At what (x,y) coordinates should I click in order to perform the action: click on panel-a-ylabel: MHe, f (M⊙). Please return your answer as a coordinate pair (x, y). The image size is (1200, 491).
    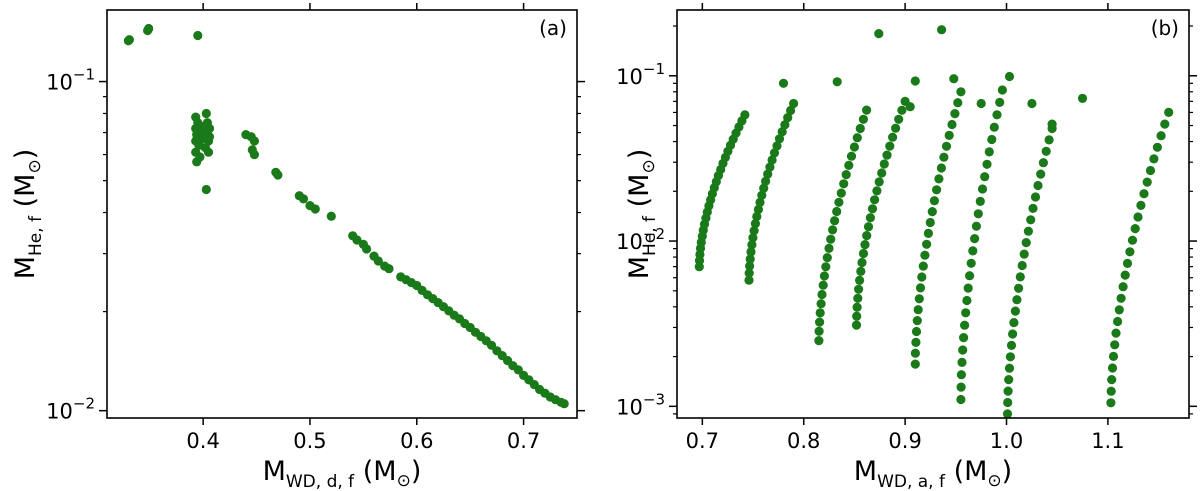
    Looking at the image, I should click on (28, 214).